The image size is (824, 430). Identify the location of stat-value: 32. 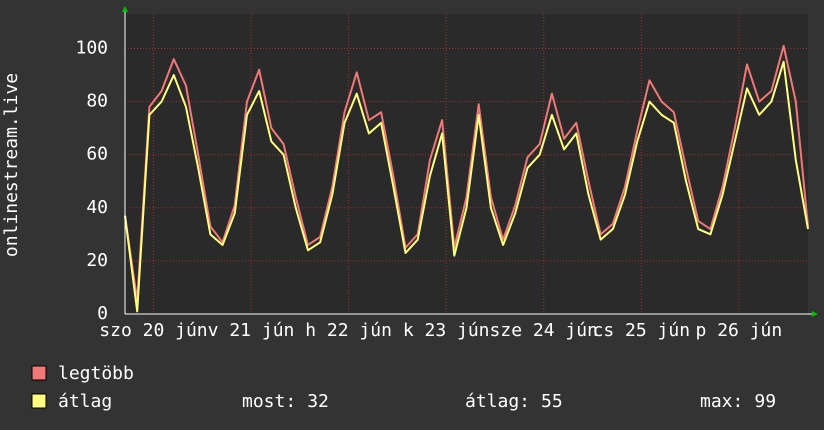
(318, 401).